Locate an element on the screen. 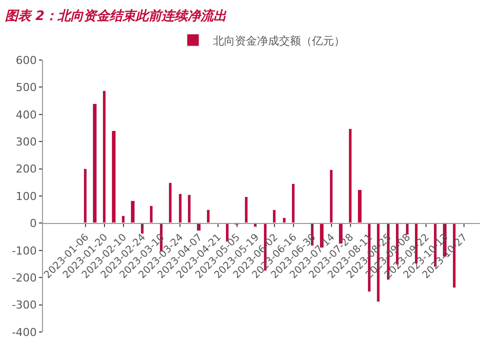 This screenshot has height=362, width=500. y-tick-label: 0 is located at coordinates (33, 223).